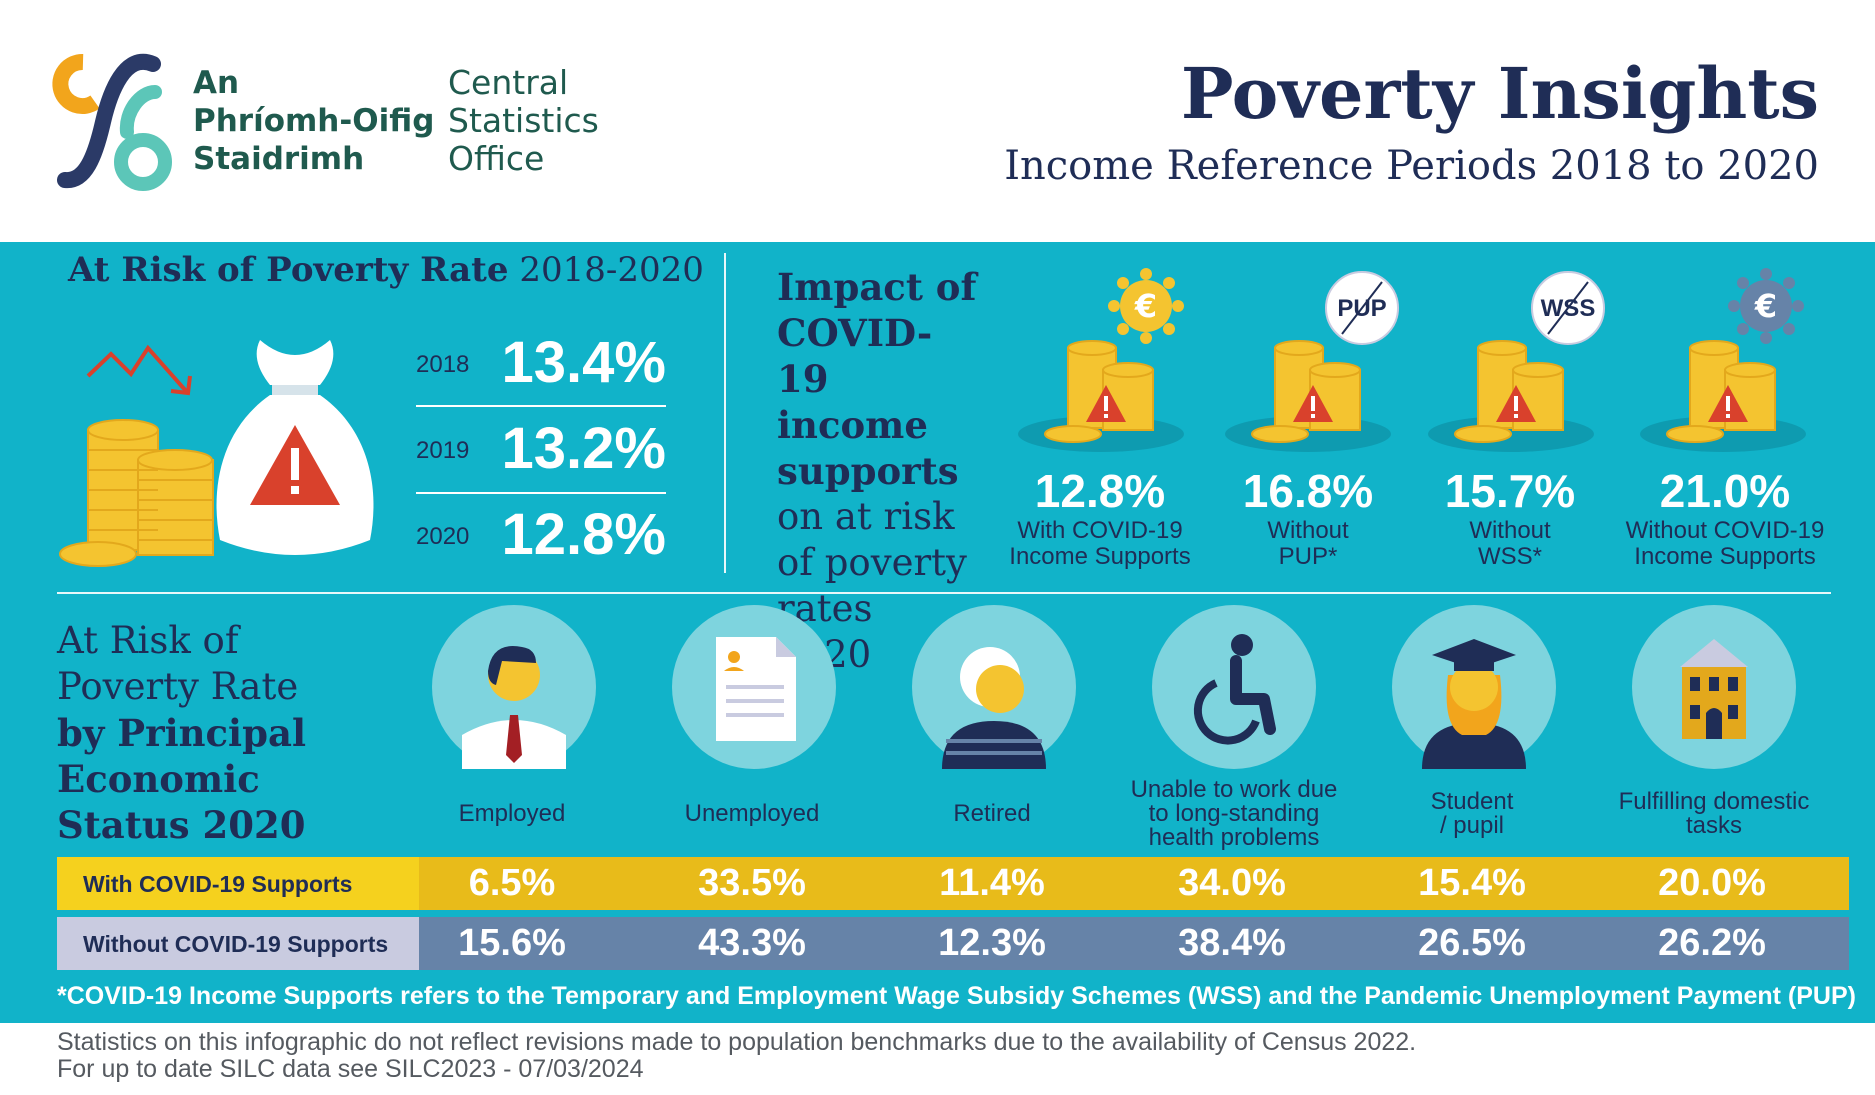 The image size is (1875, 1095). What do you see at coordinates (994, 708) in the screenshot?
I see `retired-person-glyph` at bounding box center [994, 708].